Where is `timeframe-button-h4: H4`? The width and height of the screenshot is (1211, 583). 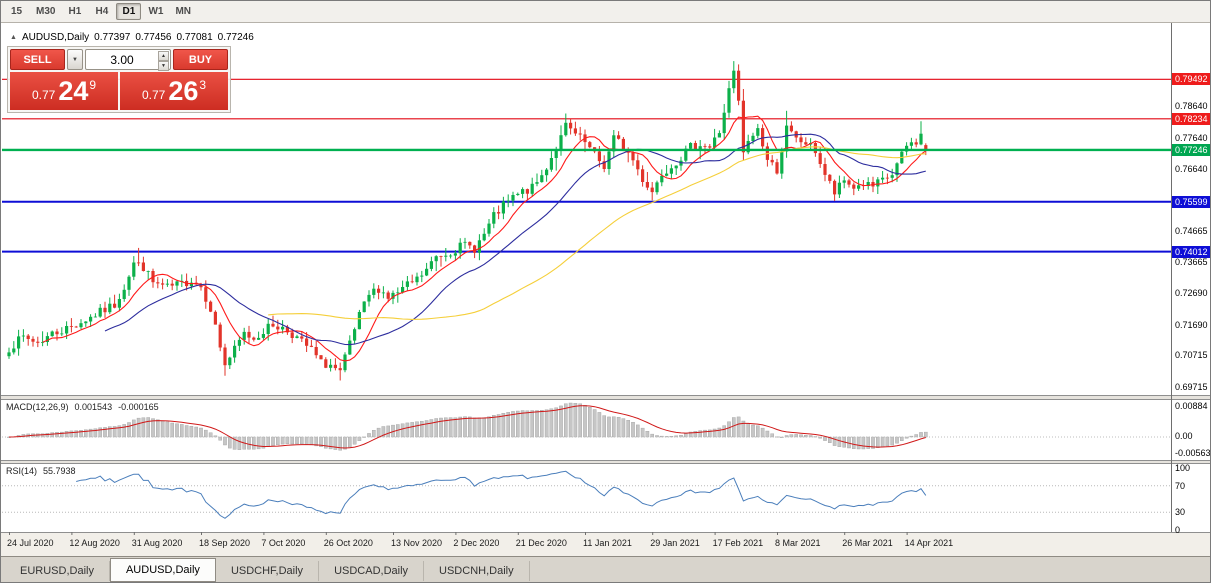 timeframe-button-h4: H4 is located at coordinates (102, 11).